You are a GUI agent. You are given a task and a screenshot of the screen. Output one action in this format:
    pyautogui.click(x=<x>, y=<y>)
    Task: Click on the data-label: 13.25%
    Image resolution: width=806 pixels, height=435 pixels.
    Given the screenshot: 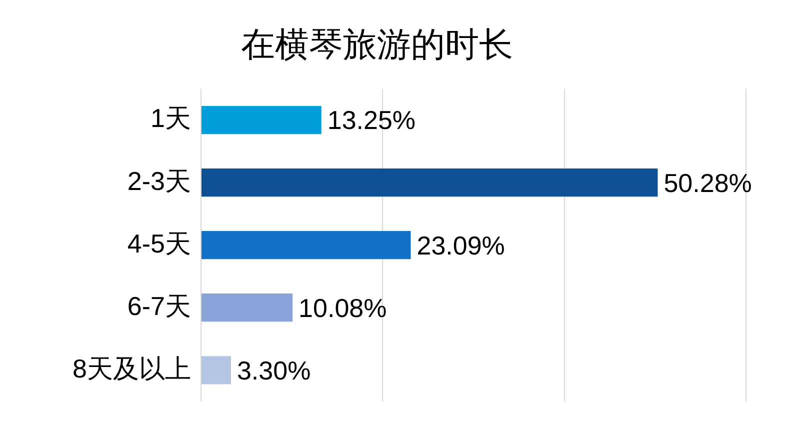 What is the action you would take?
    pyautogui.click(x=371, y=120)
    